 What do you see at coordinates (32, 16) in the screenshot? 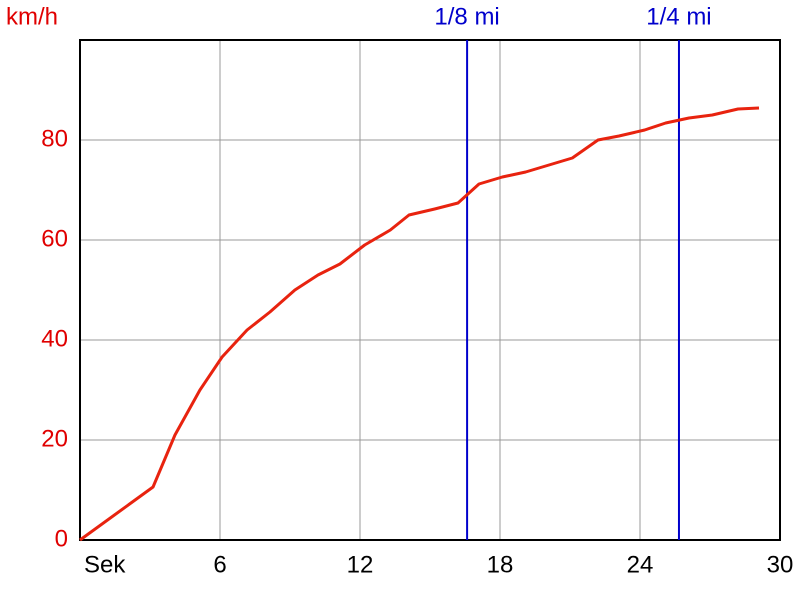
I see `y-axis-label: km/h` at bounding box center [32, 16].